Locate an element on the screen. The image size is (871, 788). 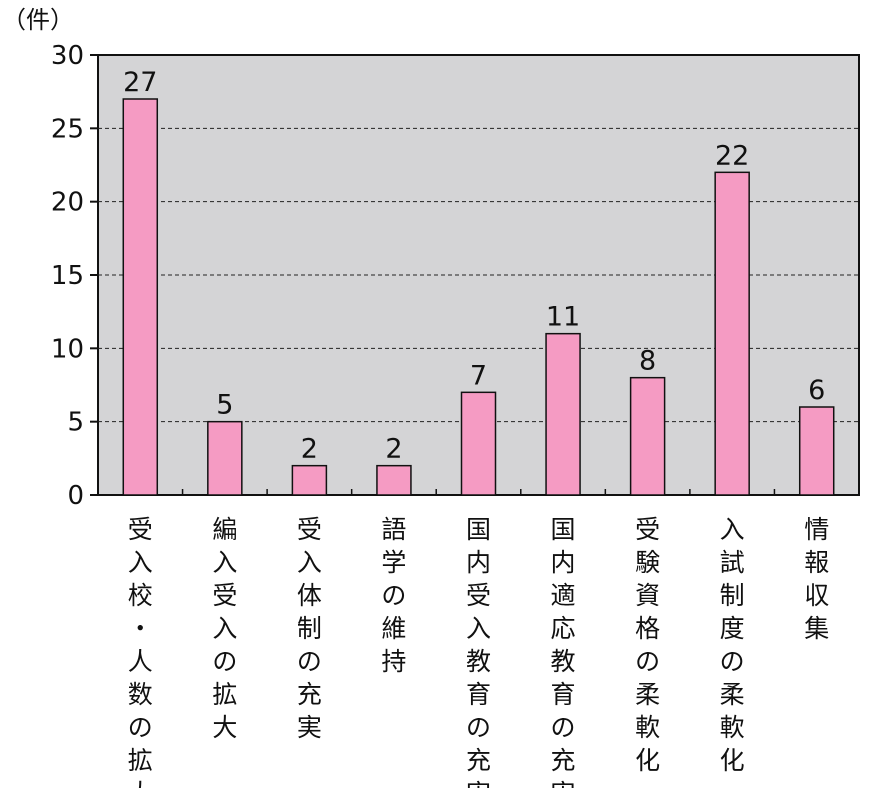
bar-value-label: 11 is located at coordinates (563, 317).